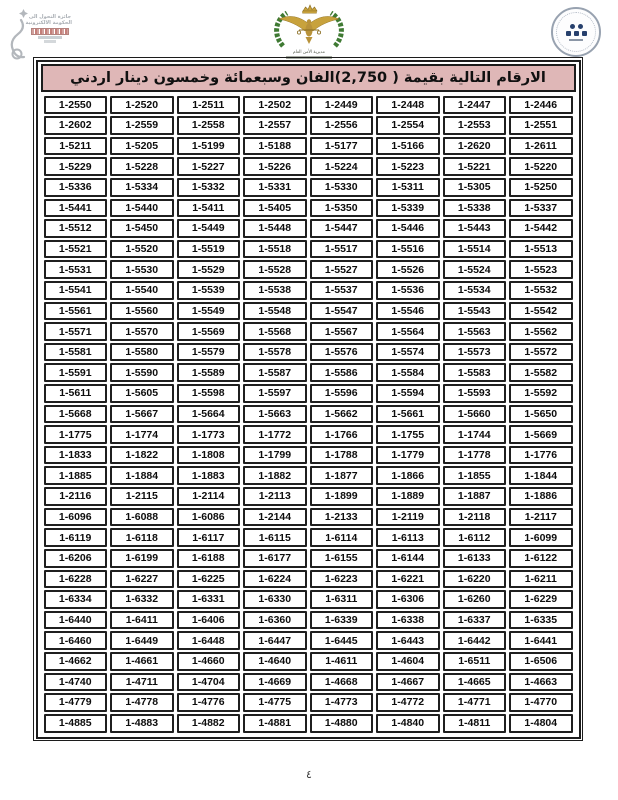 The height and width of the screenshot is (800, 618). Describe the element at coordinates (341, 537) in the screenshot. I see `number-cell: 1-6114` at that location.